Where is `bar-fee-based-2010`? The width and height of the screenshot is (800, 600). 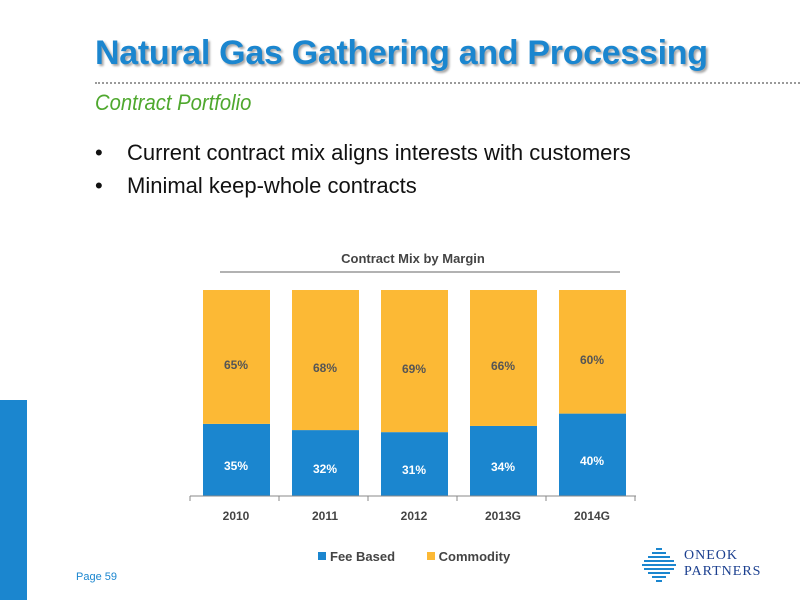 bar-fee-based-2010 is located at coordinates (236, 459).